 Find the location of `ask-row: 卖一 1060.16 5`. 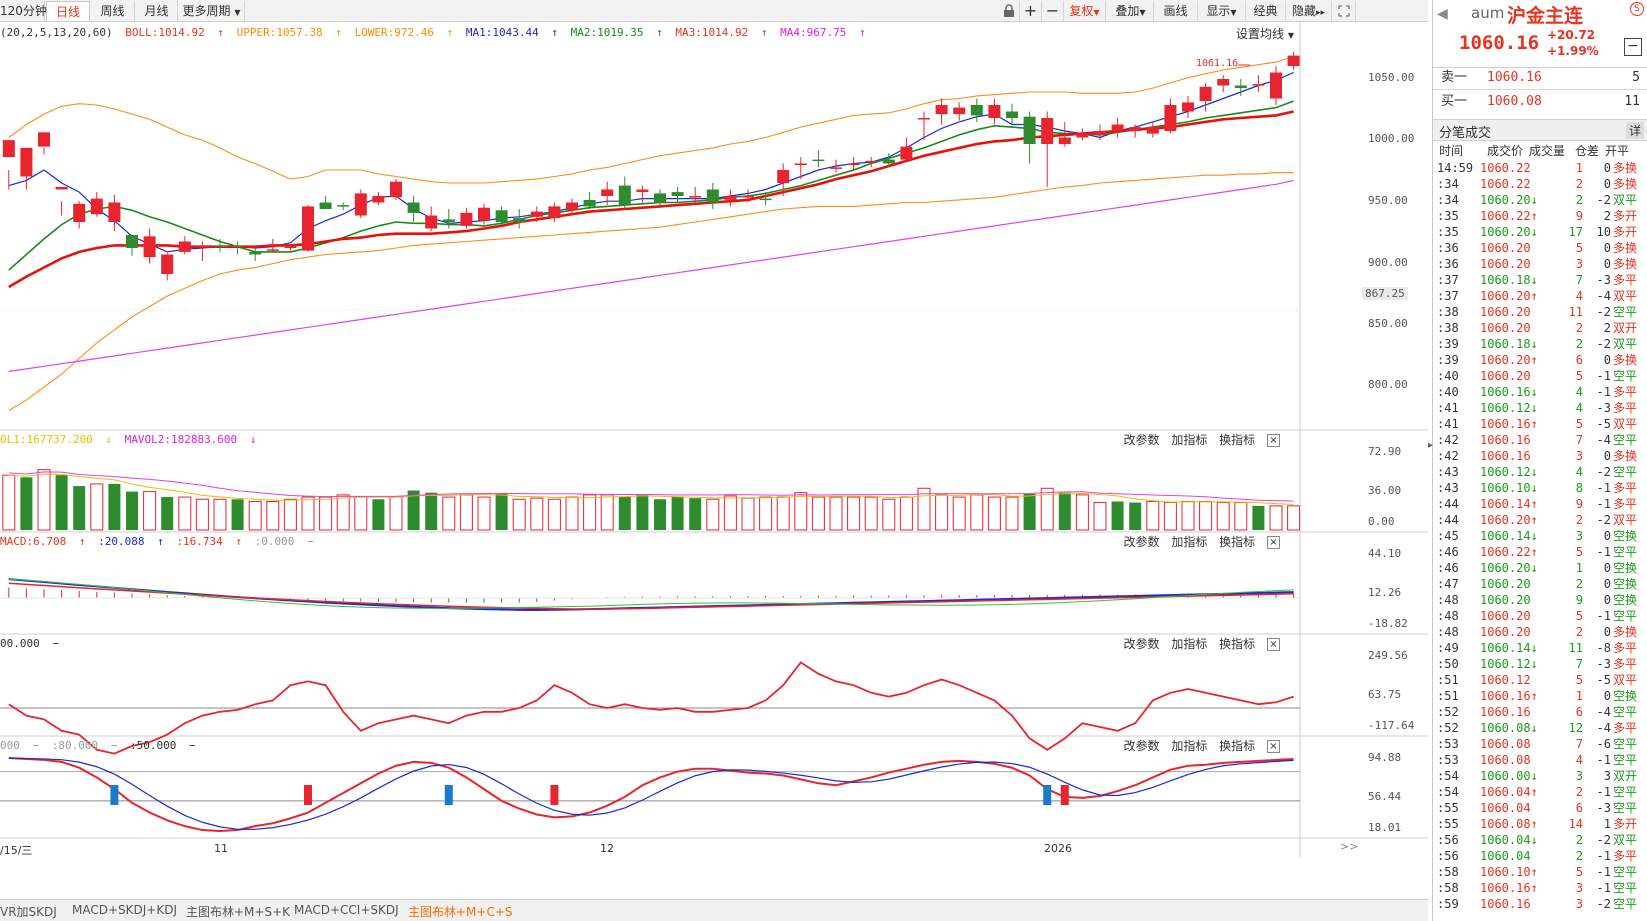

ask-row: 卖一 1060.16 5 is located at coordinates (1540, 78).